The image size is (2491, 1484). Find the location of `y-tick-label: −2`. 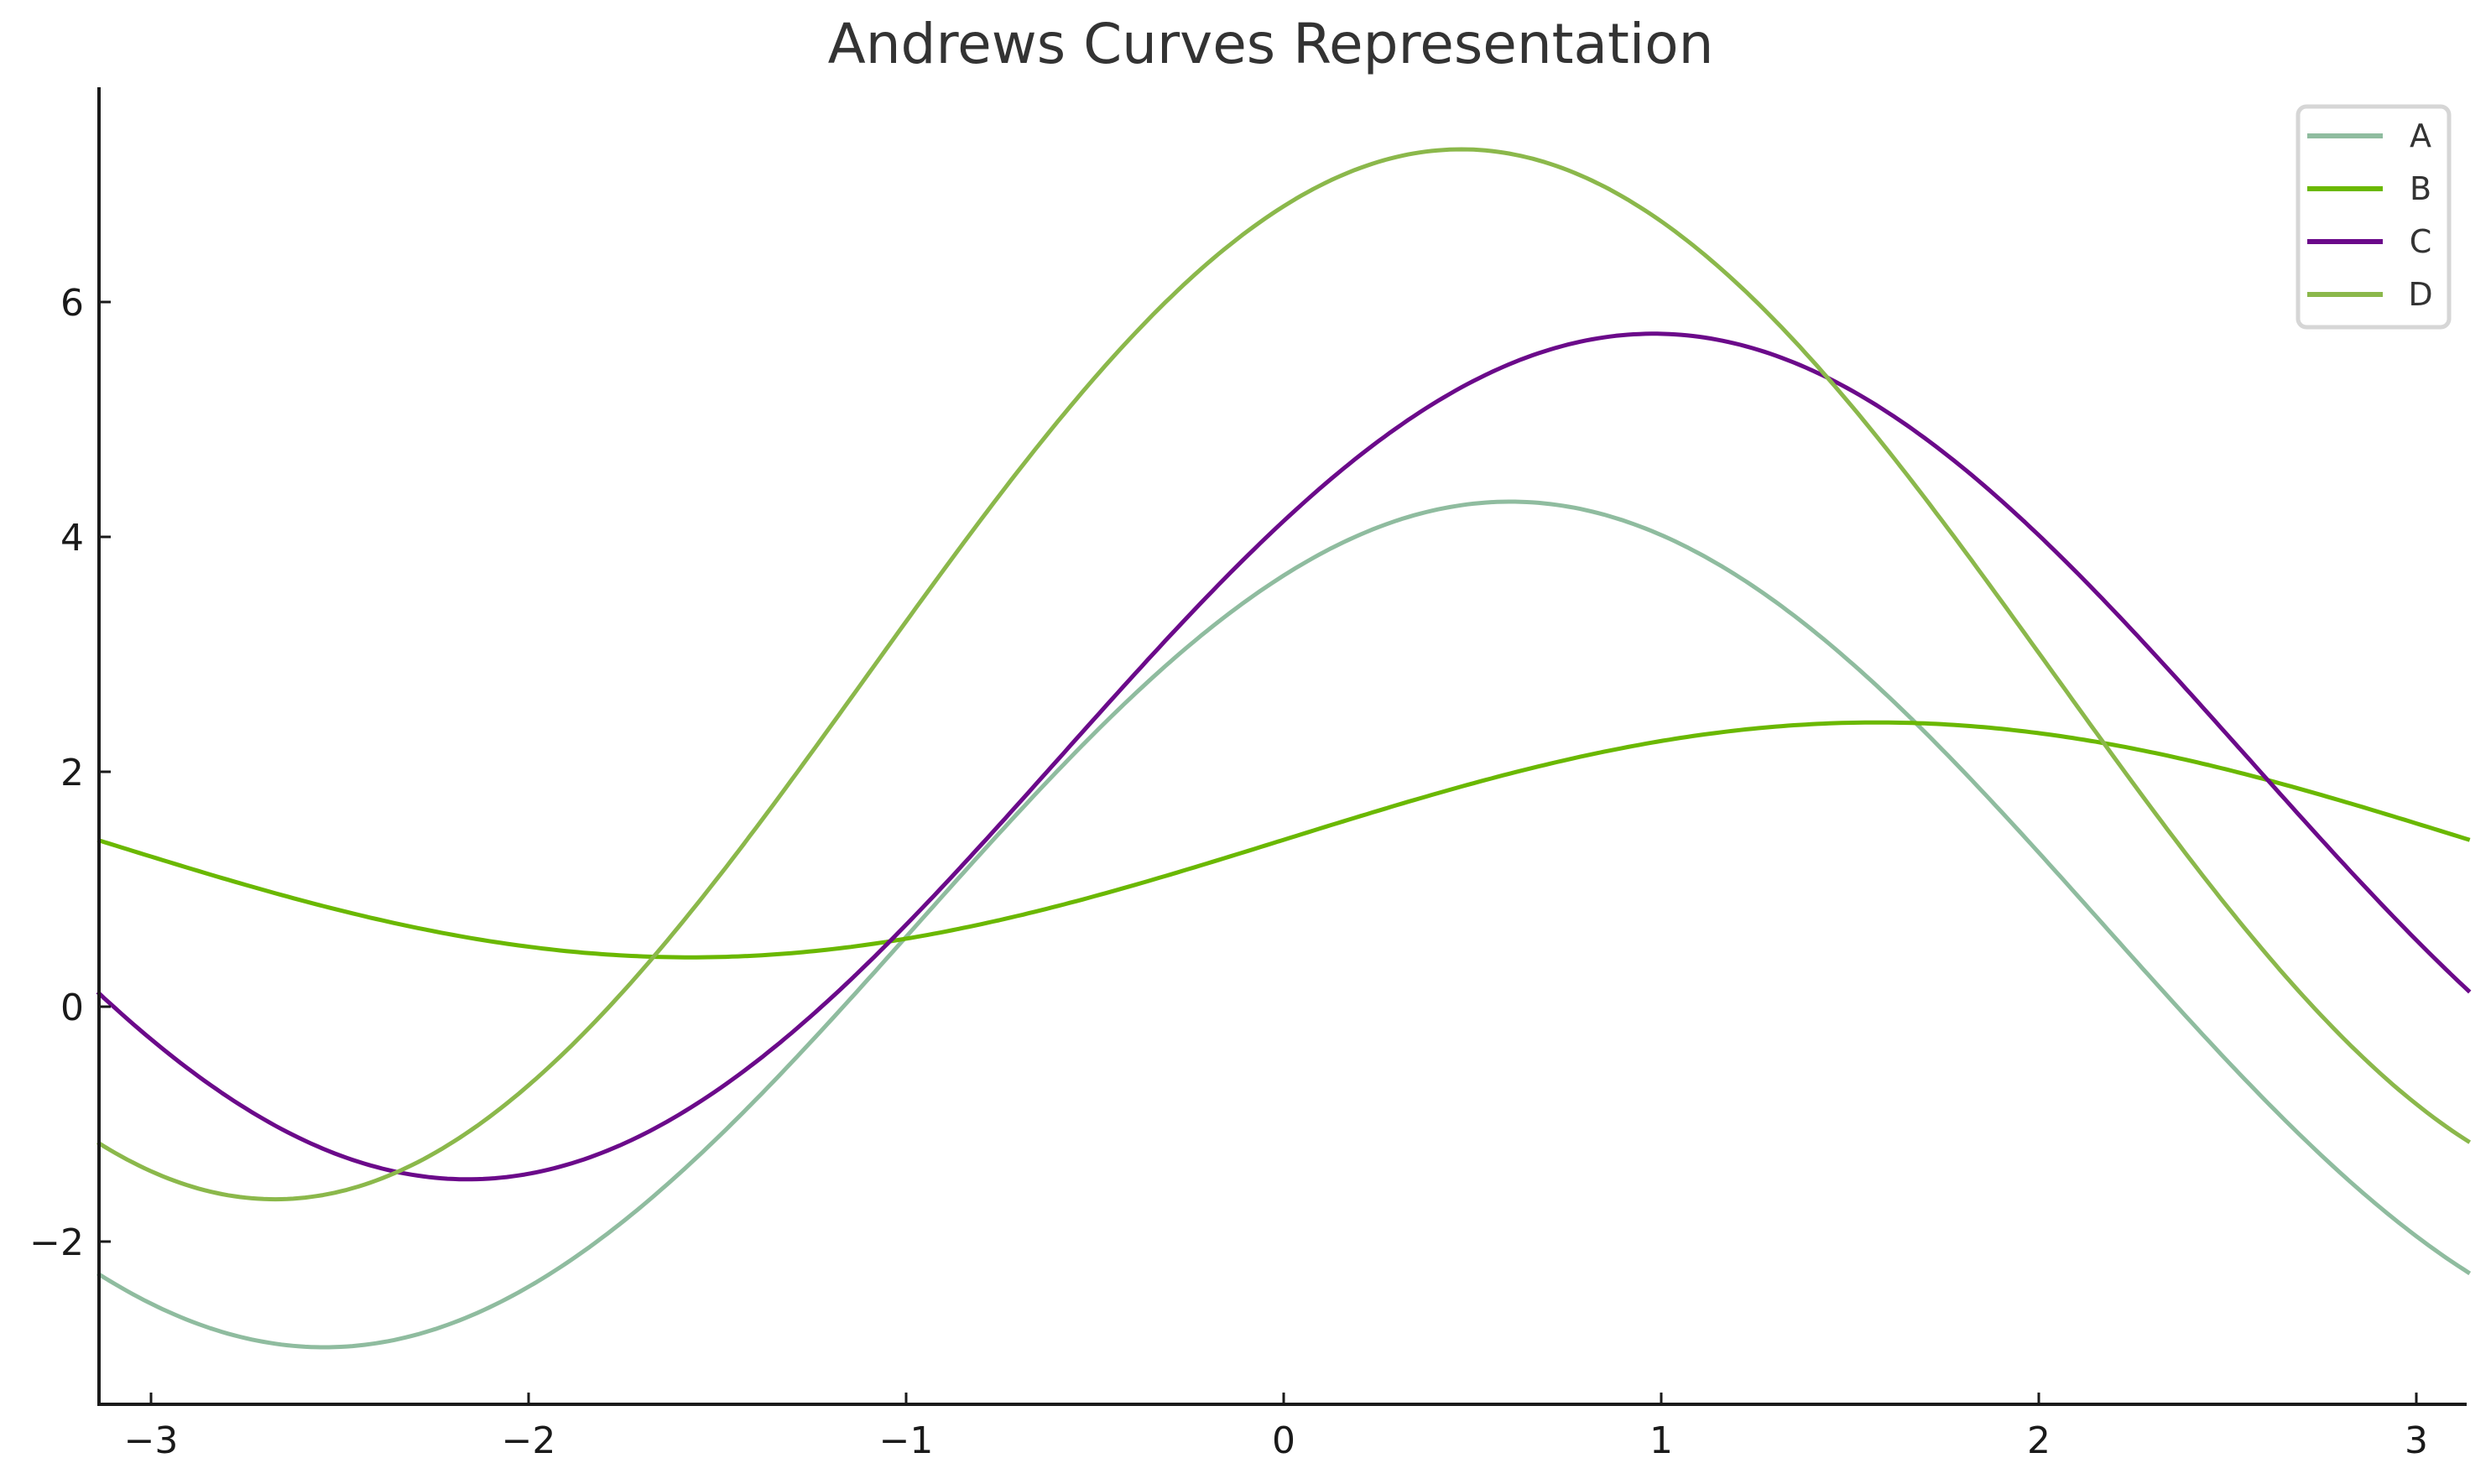

y-tick-label: −2 is located at coordinates (56, 1242).